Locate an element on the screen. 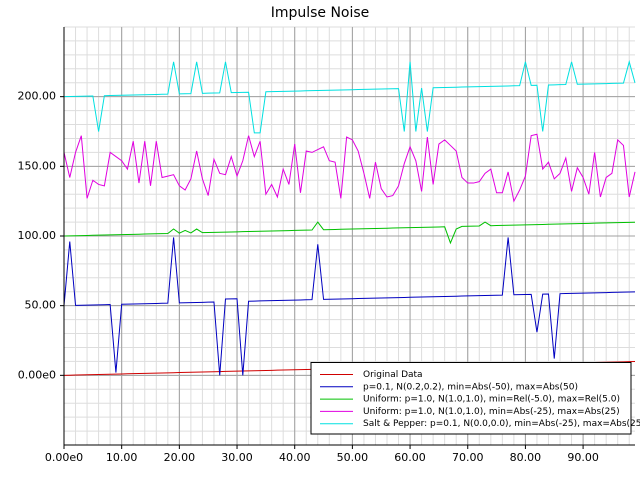 The height and width of the screenshot is (480, 640). y-tick-label: 150.00 is located at coordinates (37, 165).